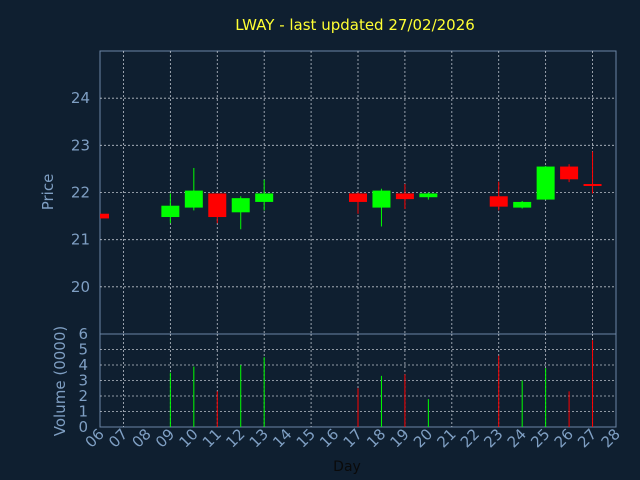  I want to click on volume-axis-label: Volume (0000), so click(60, 381).